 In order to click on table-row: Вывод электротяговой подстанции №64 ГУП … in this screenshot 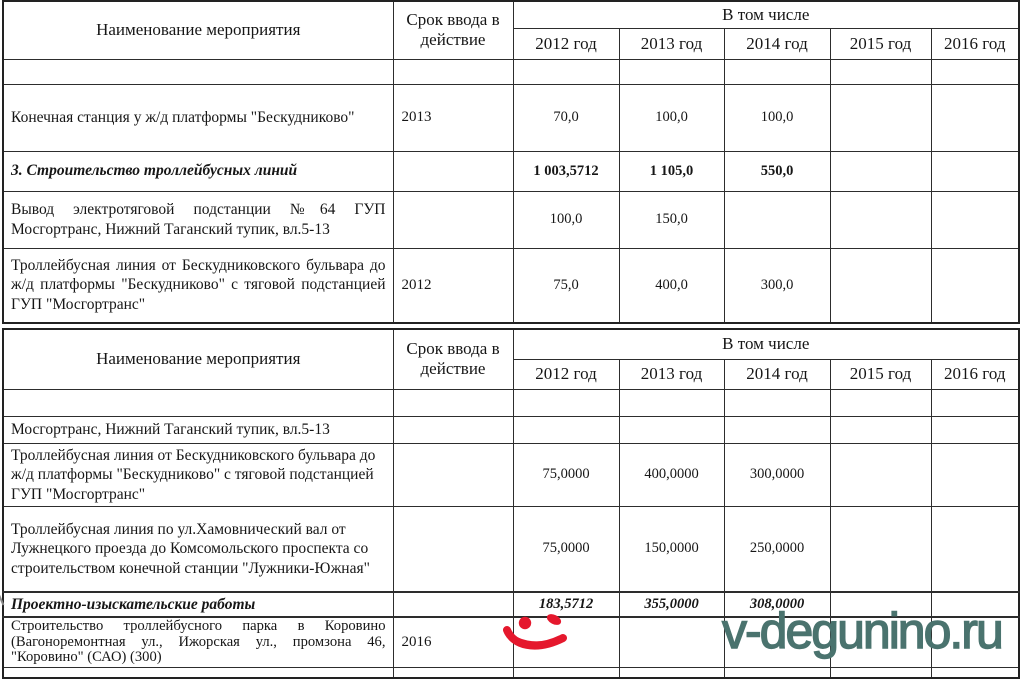, I will do `click(511, 219)`.